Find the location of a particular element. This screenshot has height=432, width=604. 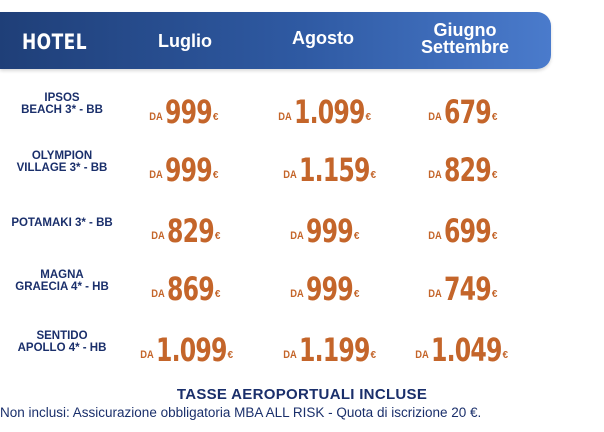

table-row: MAGNA GRAECIA 4* - HB DA 869 € DA 999 € DA 749 € is located at coordinates (302, 299).